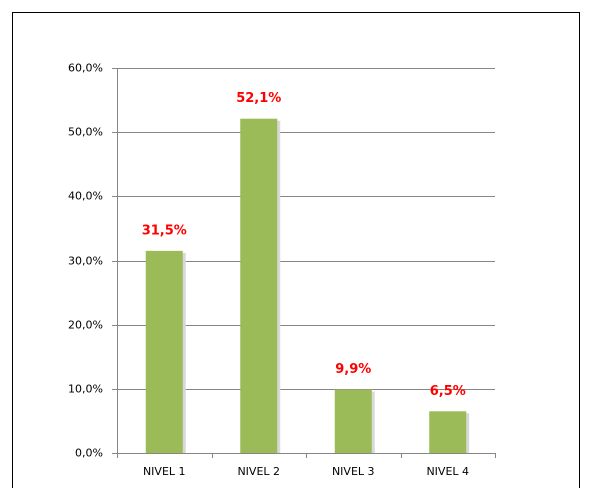 The width and height of the screenshot is (594, 488). Describe the element at coordinates (85, 325) in the screenshot. I see `y-tick-label: 20,0%` at that location.